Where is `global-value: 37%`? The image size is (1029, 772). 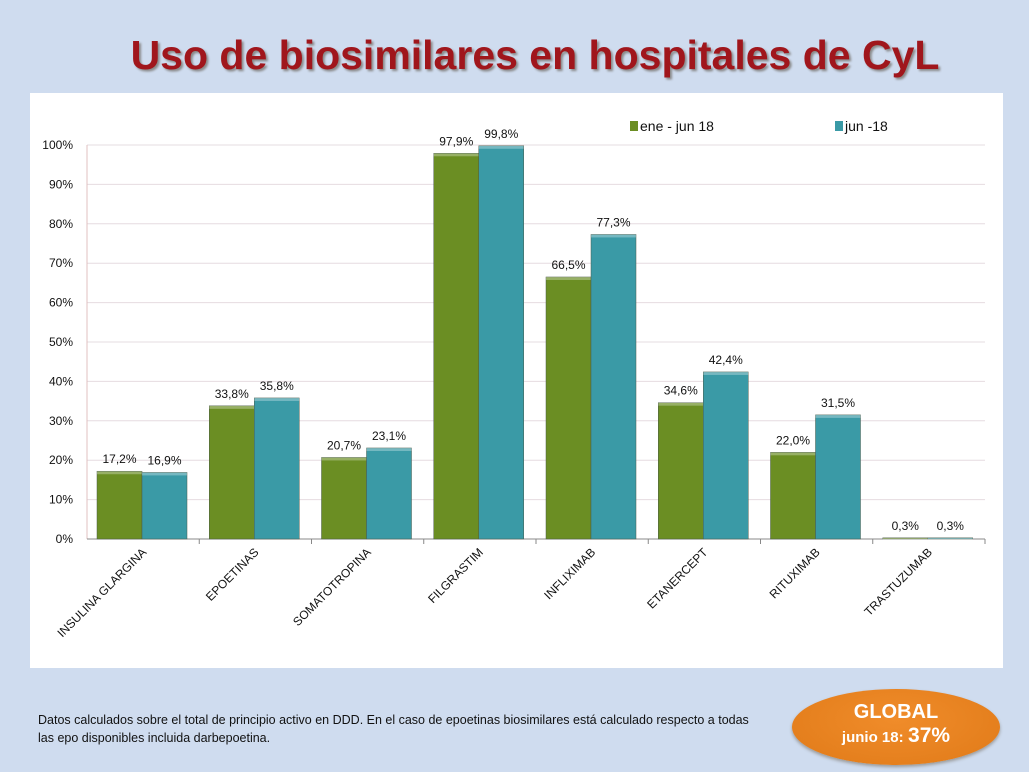
global-value: 37% is located at coordinates (929, 735).